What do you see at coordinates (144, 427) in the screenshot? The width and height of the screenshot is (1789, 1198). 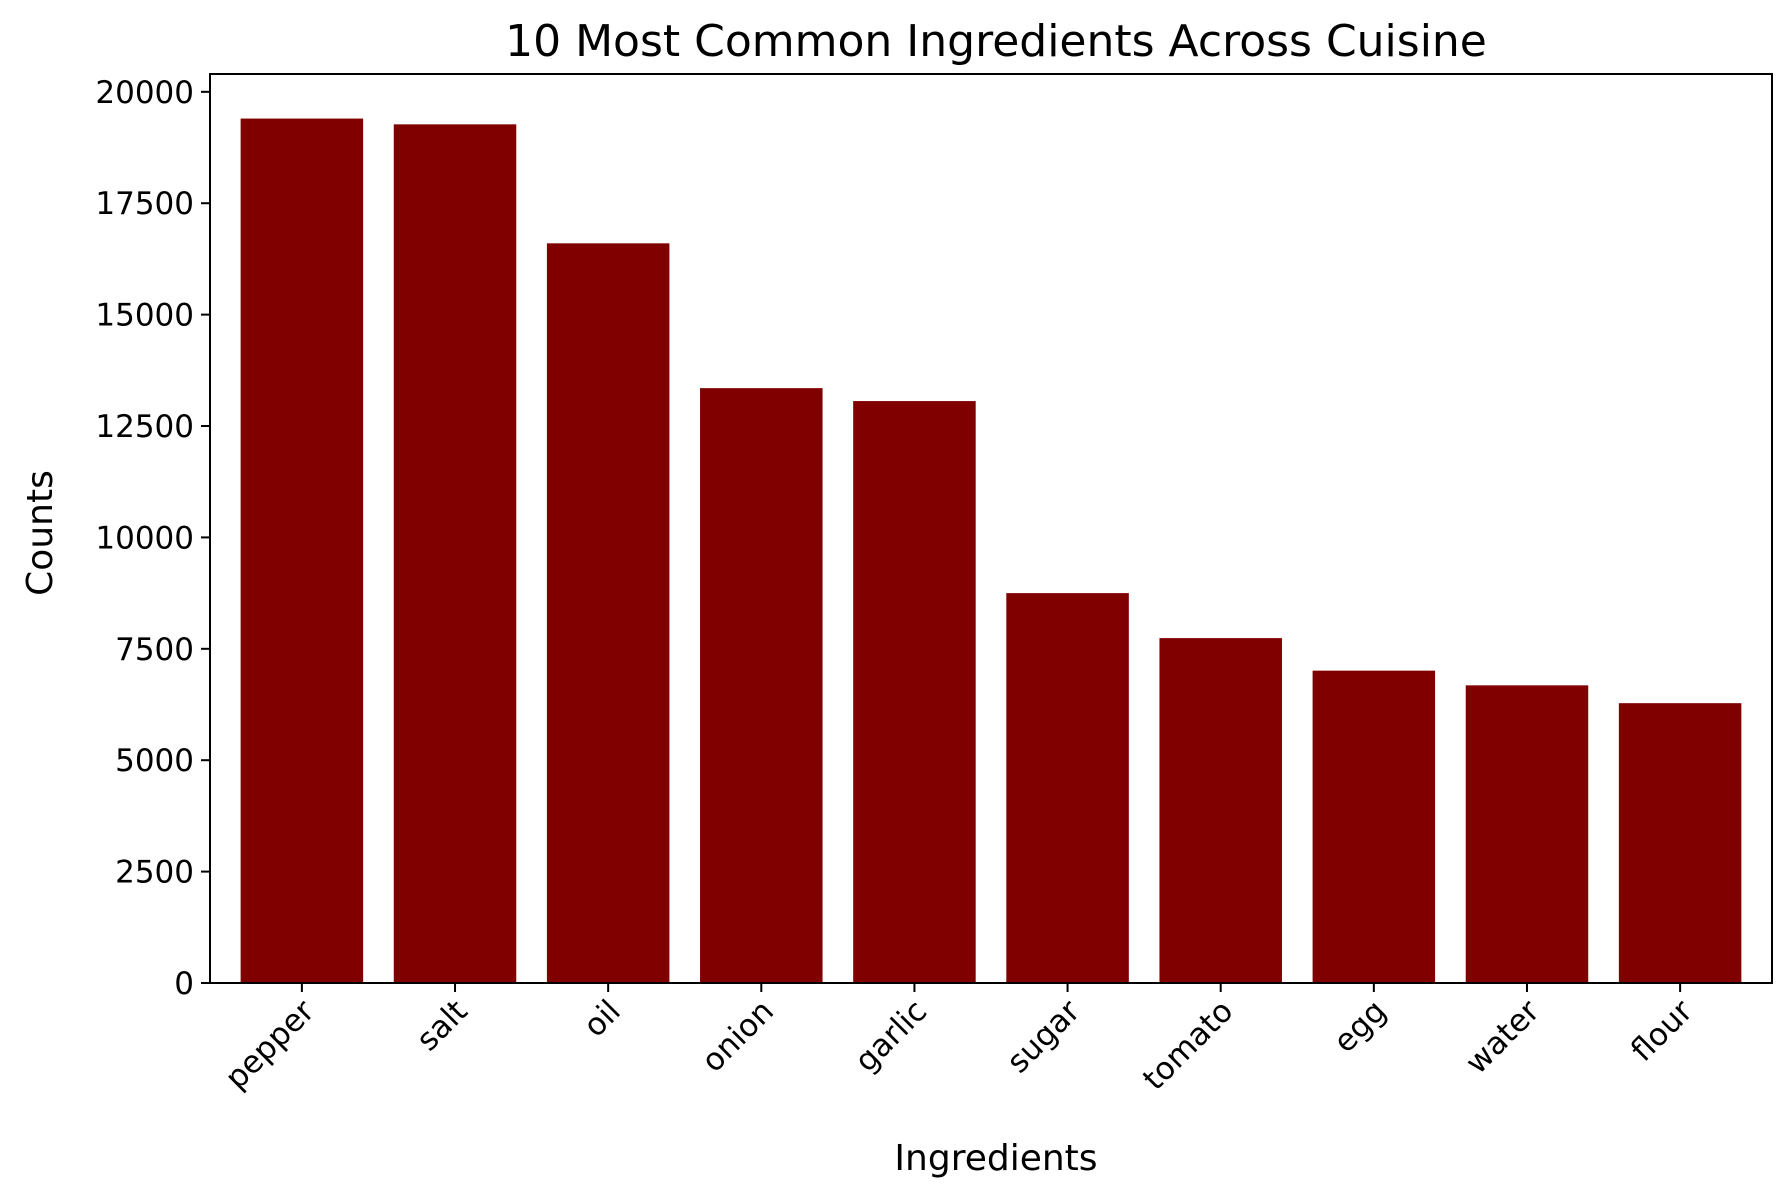 I see `y-tick-label: 12500` at bounding box center [144, 427].